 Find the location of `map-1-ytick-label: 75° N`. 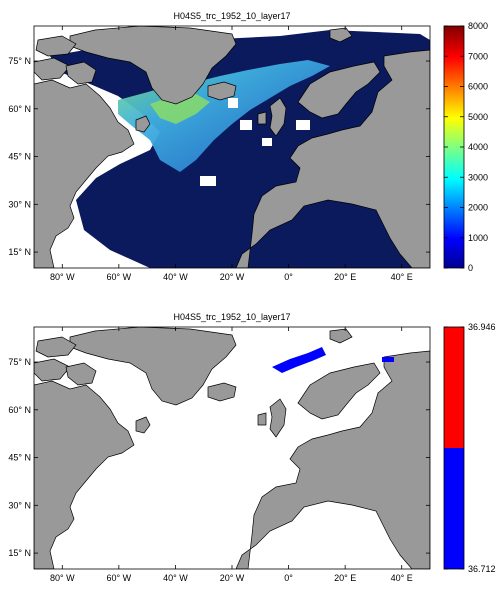

map-1-ytick-label: 75° N is located at coordinates (19, 61).